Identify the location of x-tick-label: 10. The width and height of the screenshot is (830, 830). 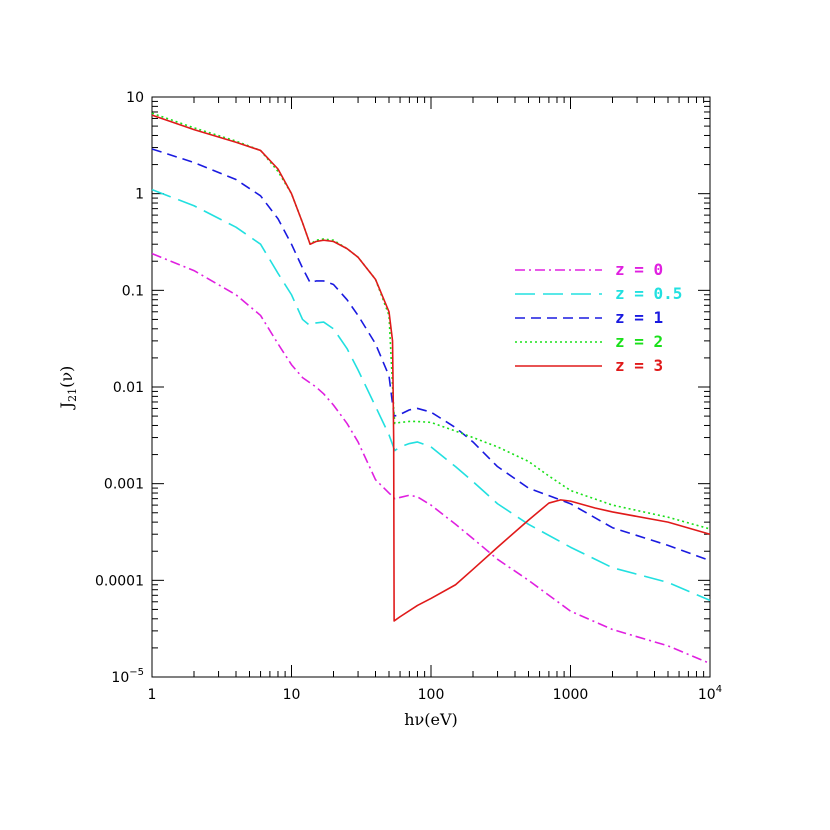
(292, 695).